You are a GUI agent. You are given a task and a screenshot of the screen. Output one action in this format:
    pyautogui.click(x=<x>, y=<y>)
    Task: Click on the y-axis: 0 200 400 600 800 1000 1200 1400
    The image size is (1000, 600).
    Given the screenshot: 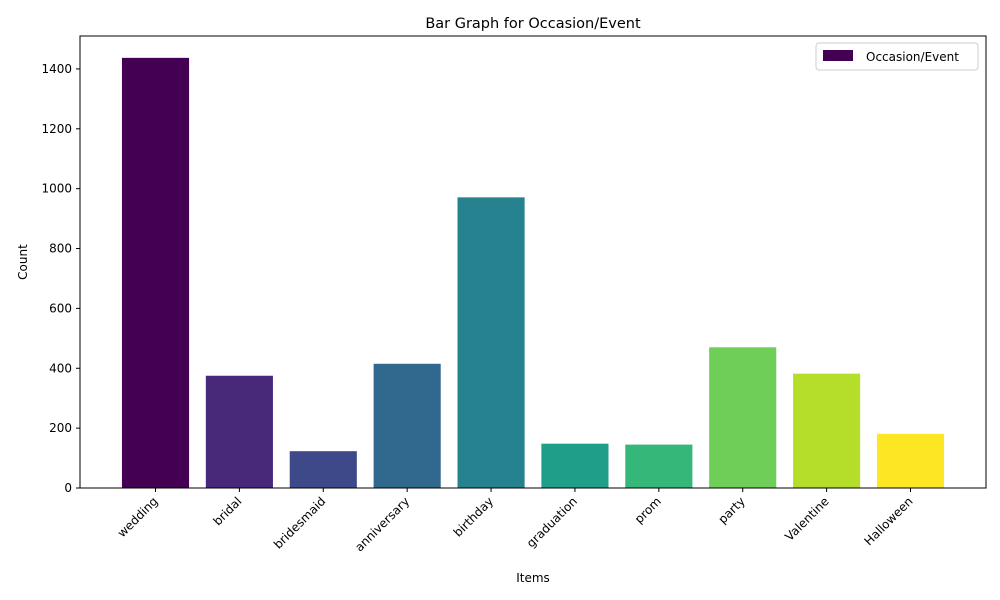 What is the action you would take?
    pyautogui.click(x=60, y=278)
    